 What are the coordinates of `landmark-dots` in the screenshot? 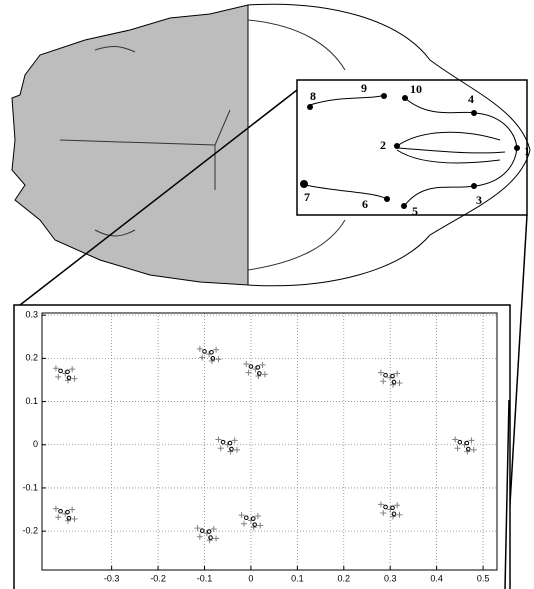 It's located at (410, 151).